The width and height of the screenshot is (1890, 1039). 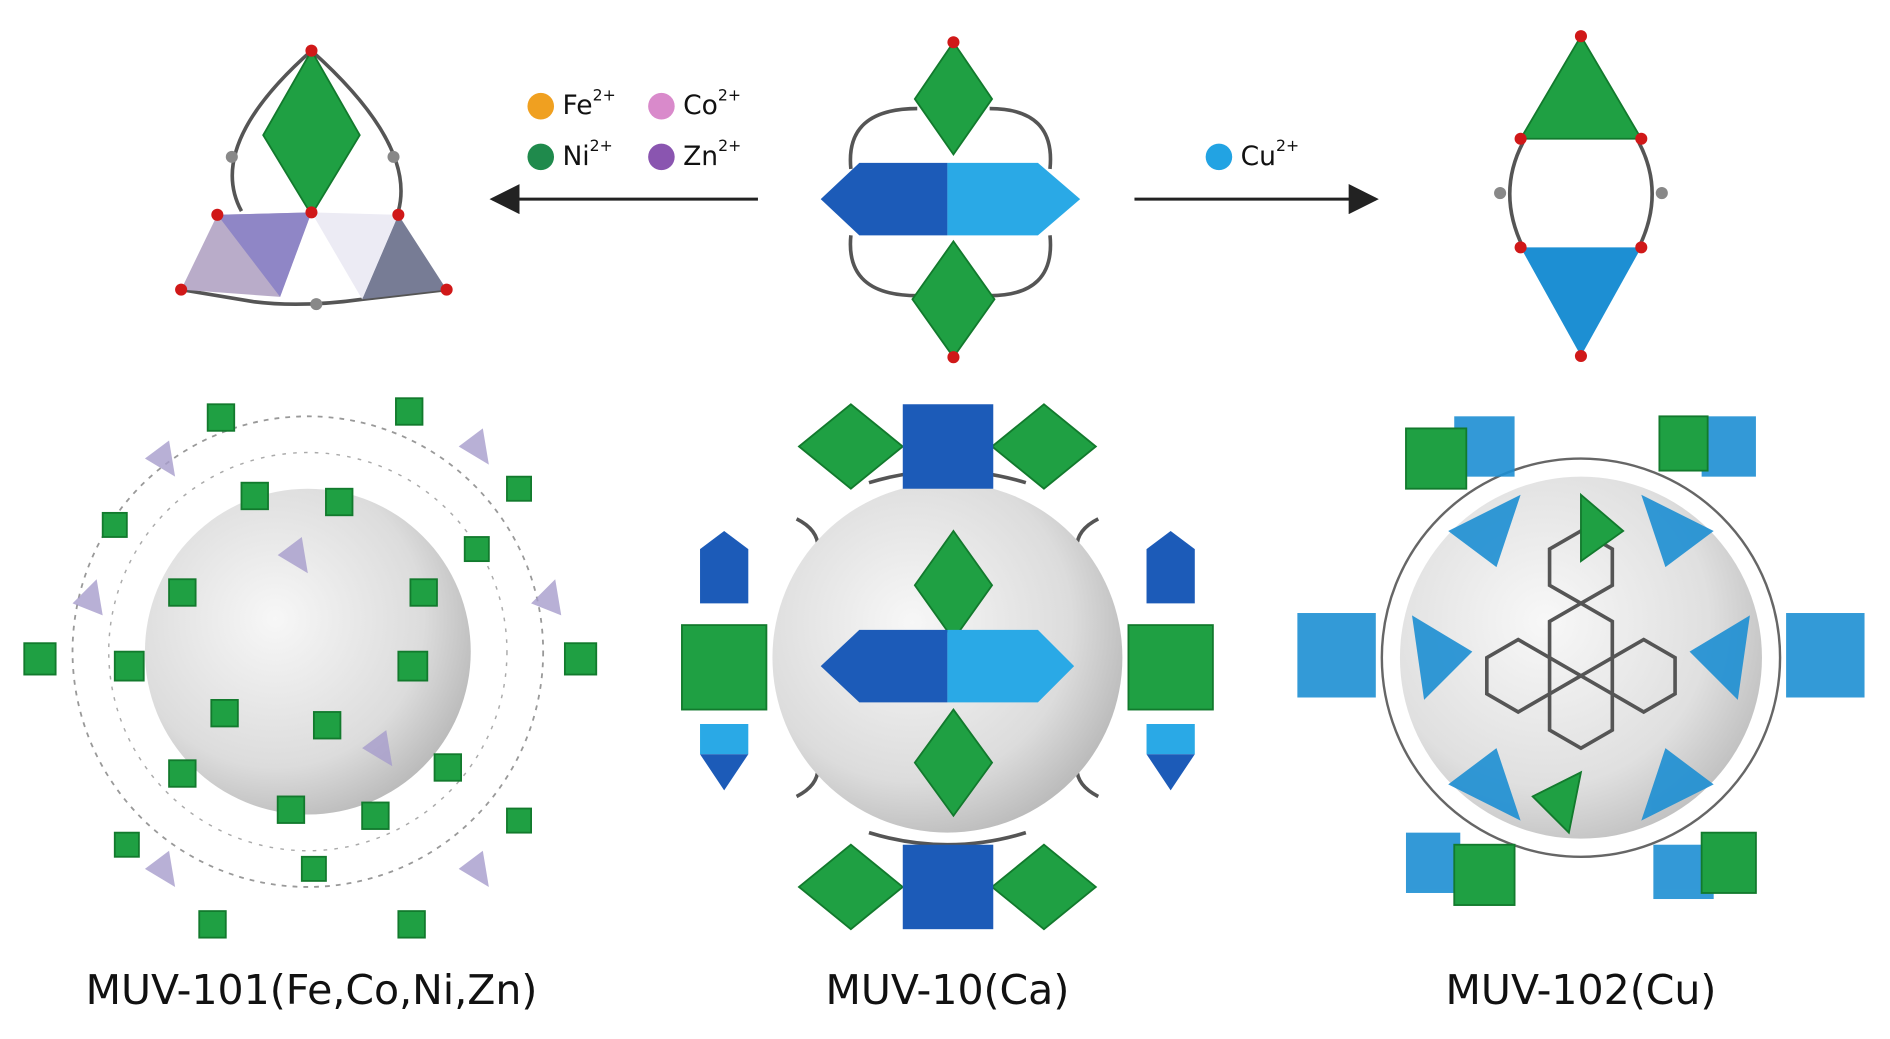 I want to click on caption: MUV-102(Cu), so click(x=1581, y=990).